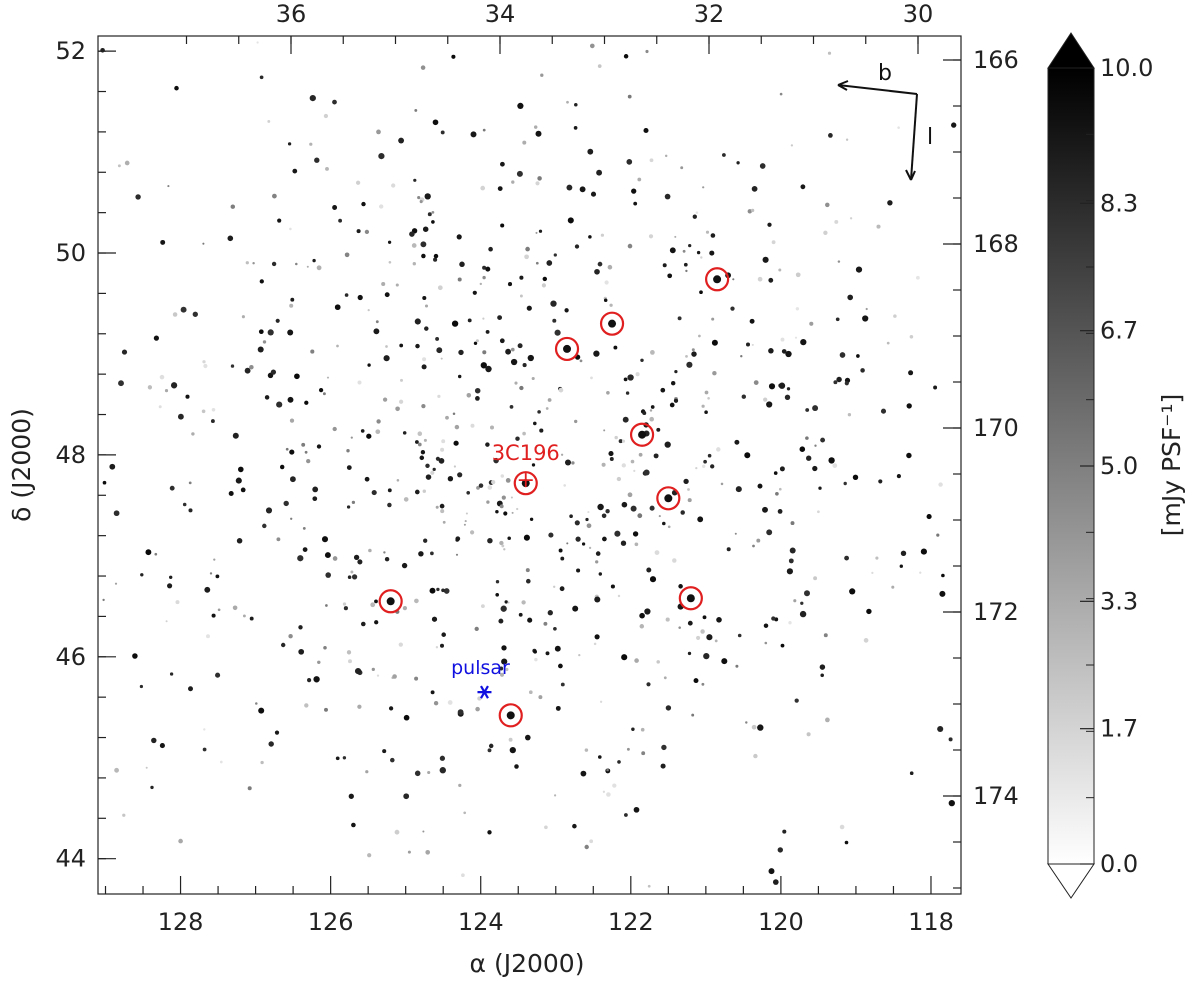 Image resolution: width=1200 pixels, height=985 pixels. What do you see at coordinates (930, 137) in the screenshot?
I see `orientation-label-l: l` at bounding box center [930, 137].